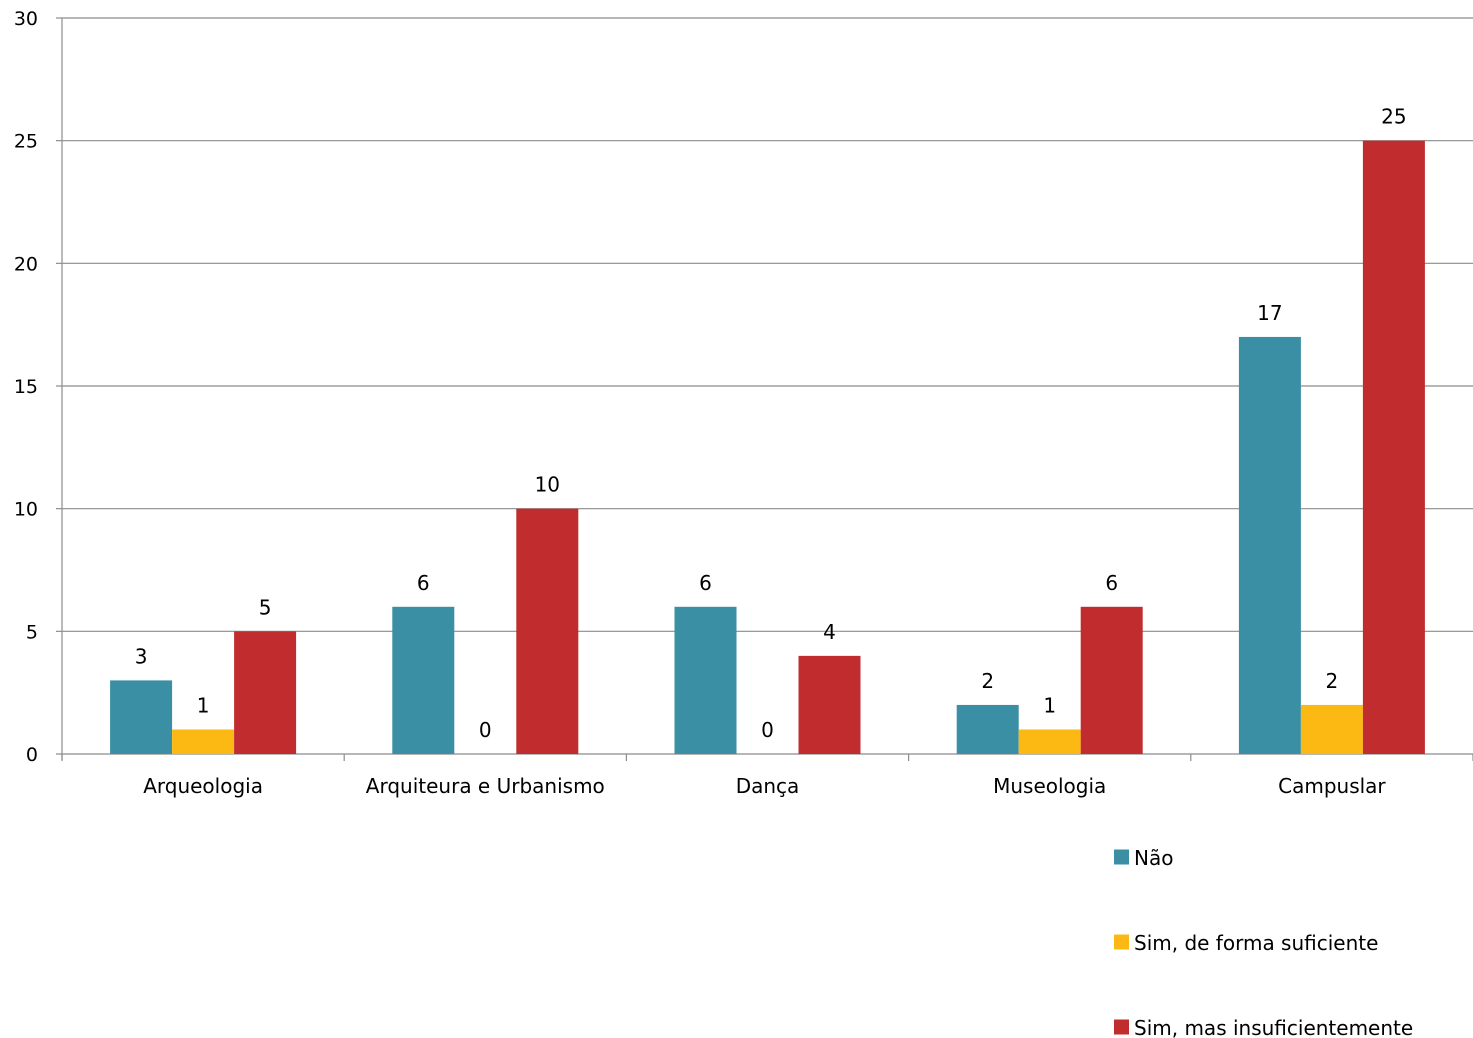 This screenshot has height=1038, width=1473. I want to click on x-tick-label: Arqueologia, so click(203, 786).